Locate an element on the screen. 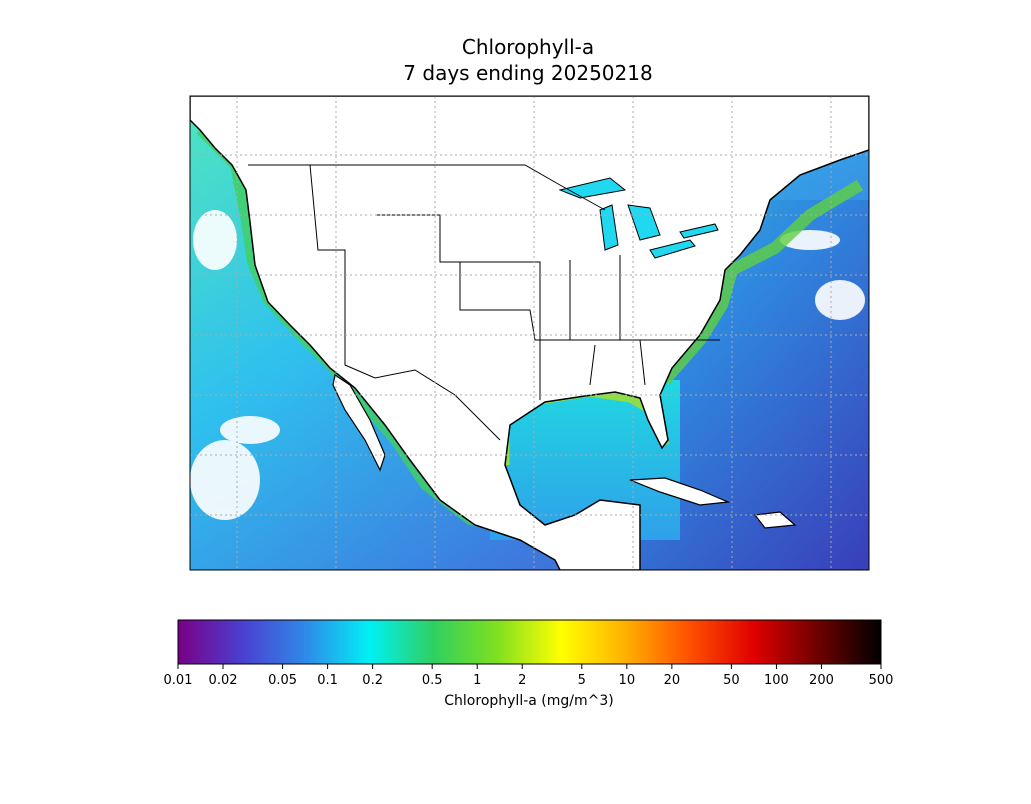  tick-label: 50 is located at coordinates (731, 680).